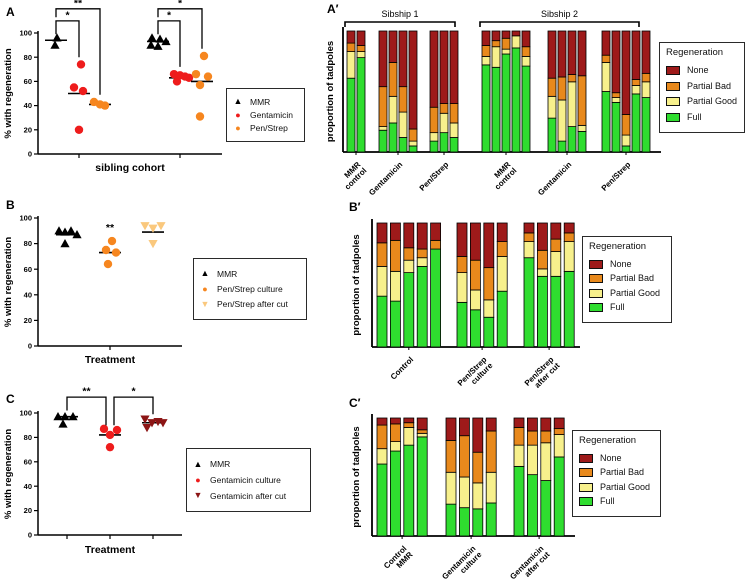  I want to click on legend-item: ● Pen/Strep culture, so click(250, 289).